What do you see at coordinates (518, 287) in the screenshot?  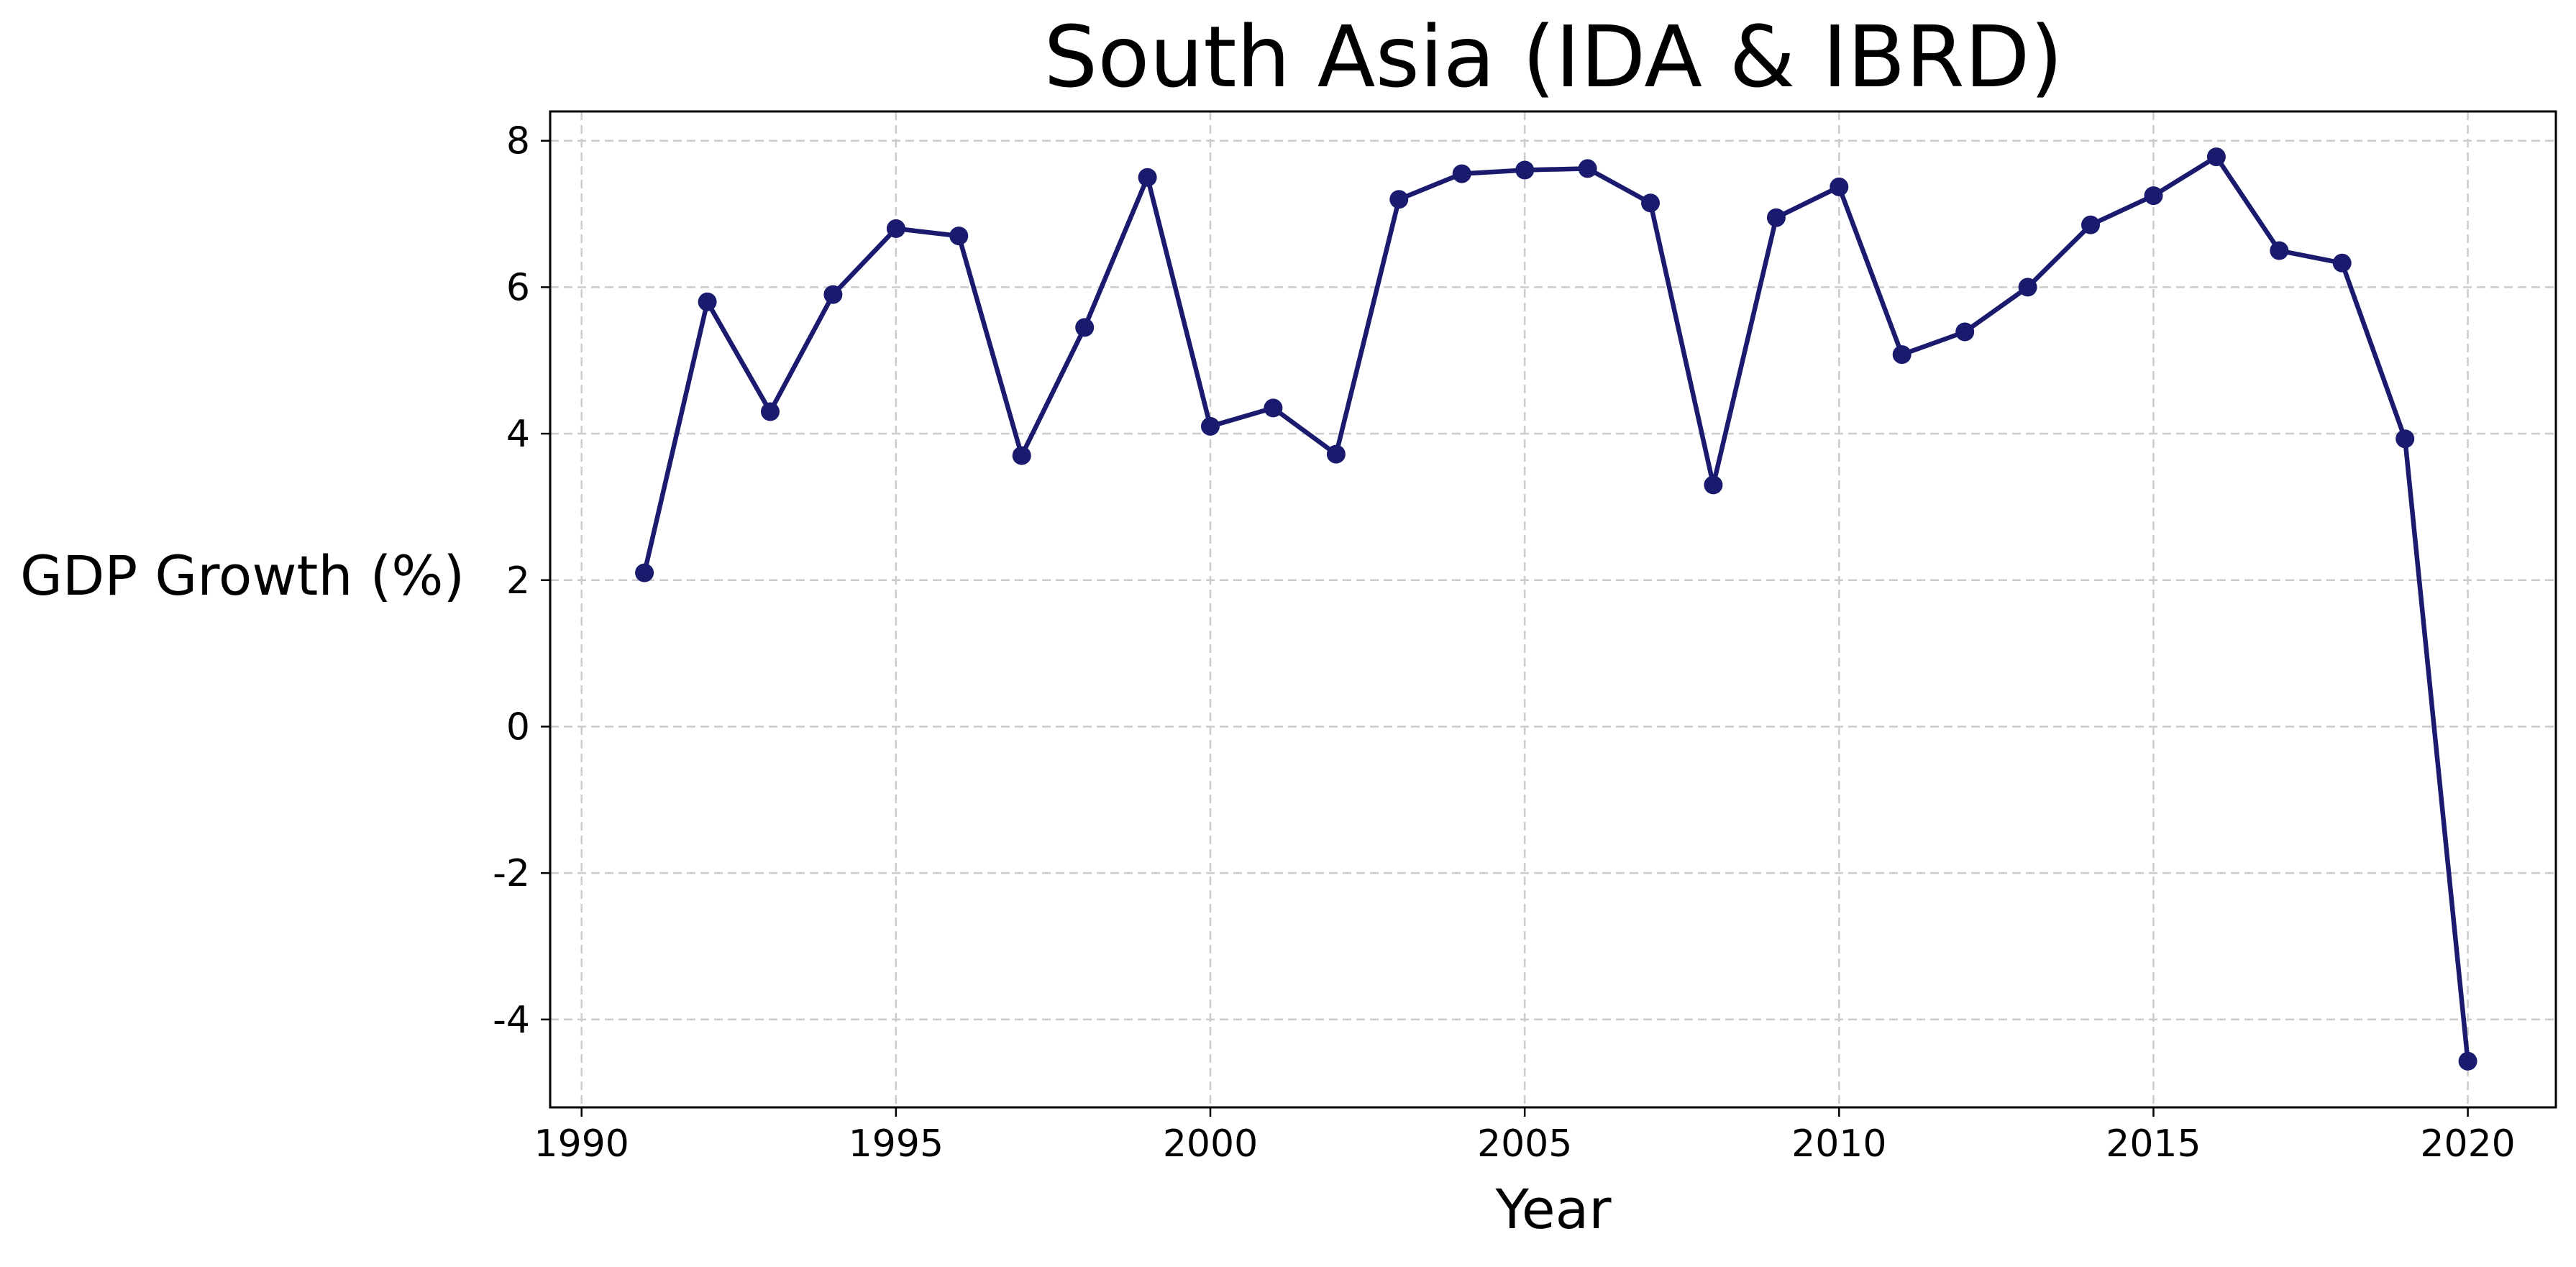 I see `y-tick-label: 6` at bounding box center [518, 287].